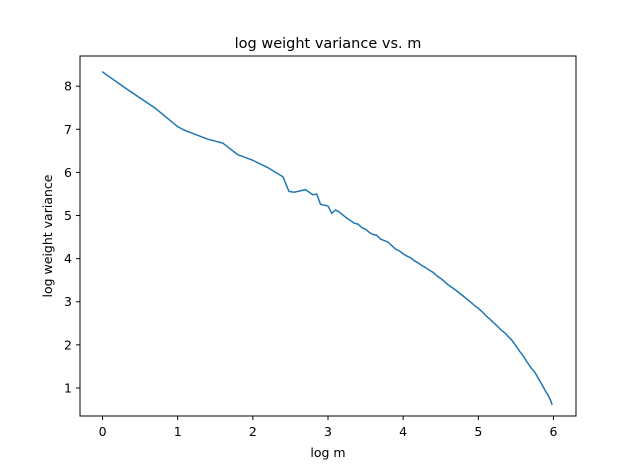 The image size is (640, 468). I want to click on y-tick-label: 6, so click(68, 172).